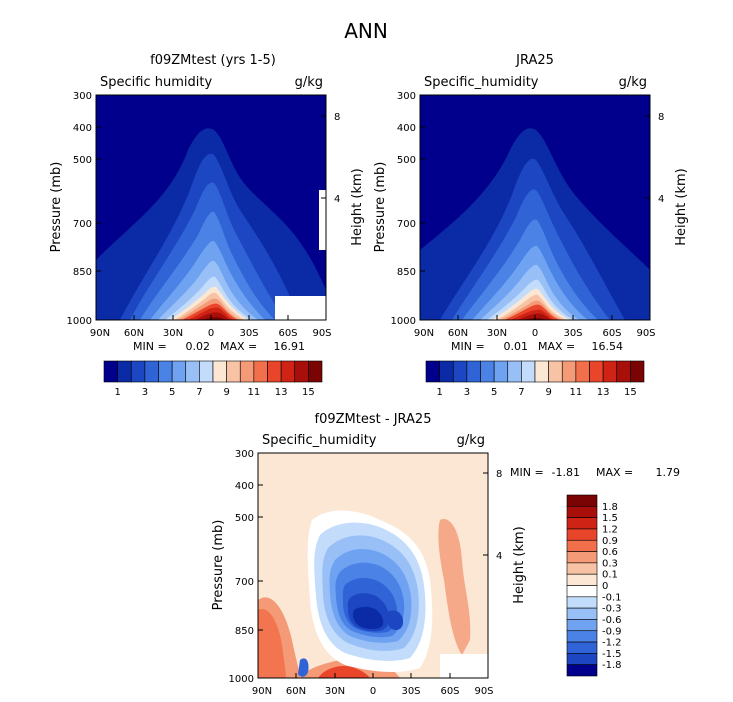 The image size is (733, 702). I want to click on colorbar-label: 0.1, so click(610, 575).